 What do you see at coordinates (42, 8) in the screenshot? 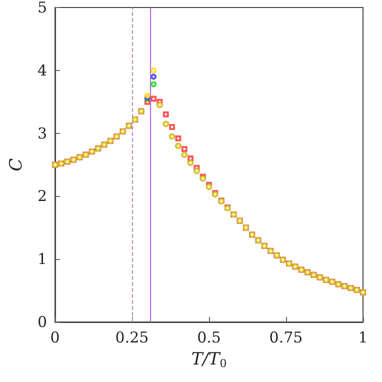
I see `y-tick-label: 5` at bounding box center [42, 8].